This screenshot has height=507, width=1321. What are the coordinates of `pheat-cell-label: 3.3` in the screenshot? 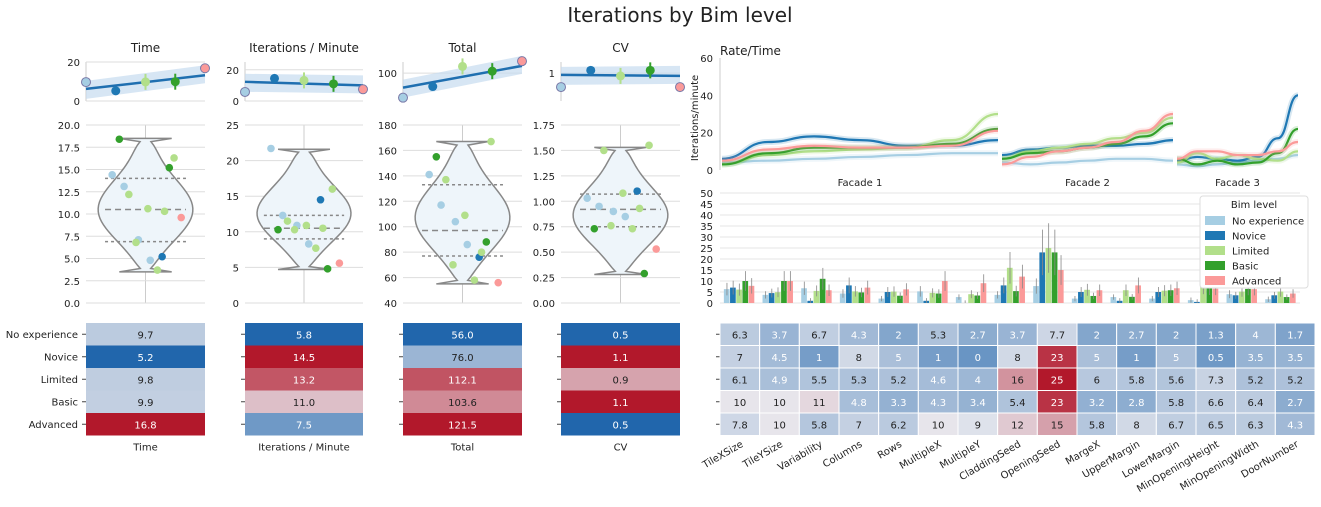 It's located at (899, 403).